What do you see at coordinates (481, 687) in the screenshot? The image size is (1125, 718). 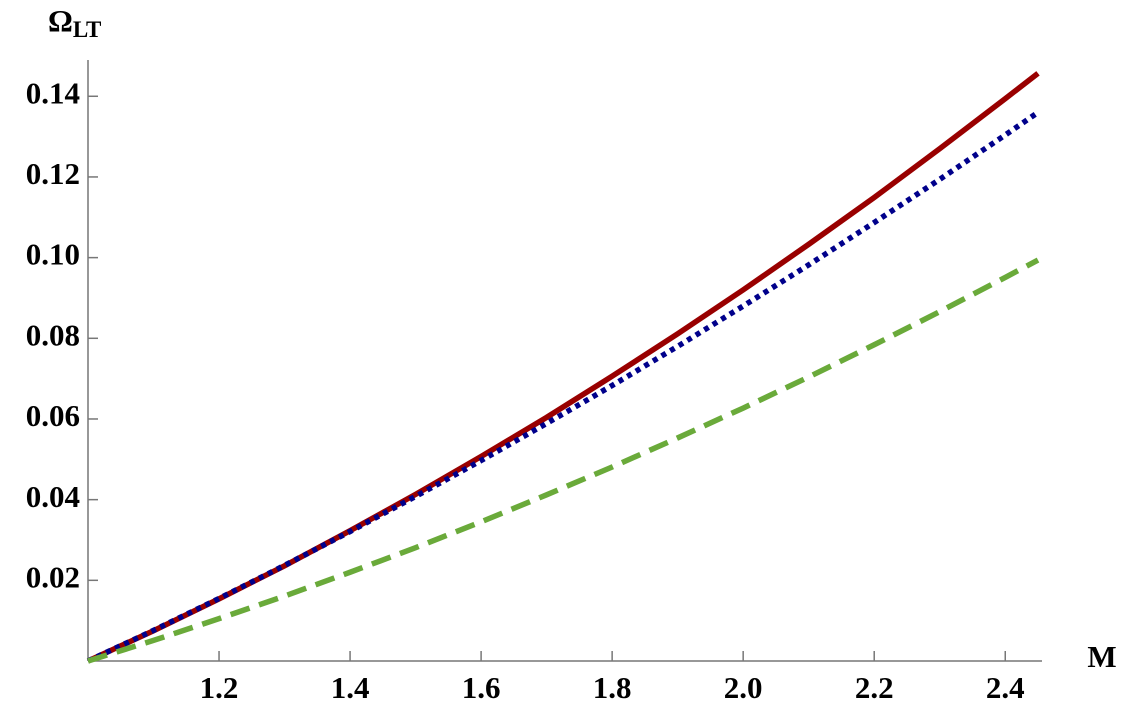 I see `x-tick-label: 1.6` at bounding box center [481, 687].